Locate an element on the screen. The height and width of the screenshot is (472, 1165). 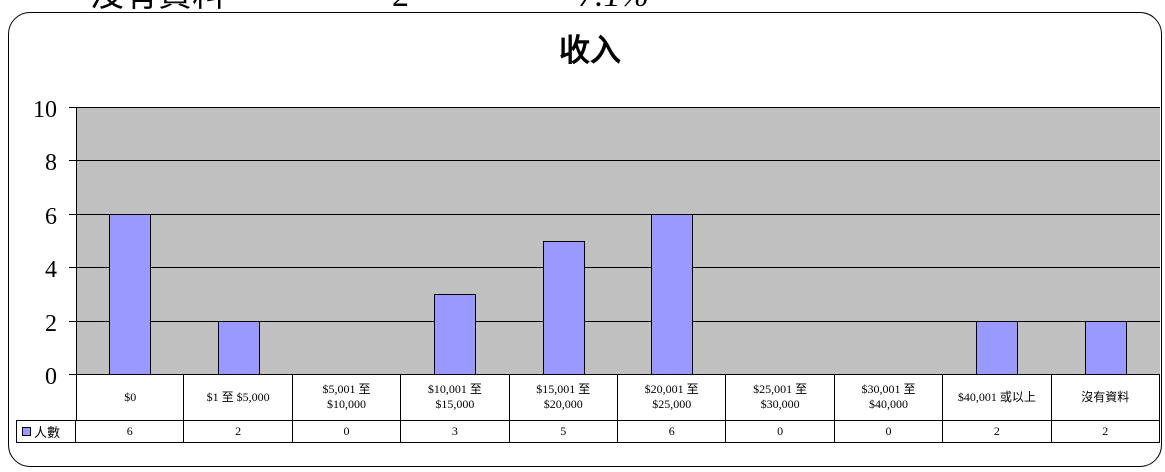
category-label: $40,001 或以上 is located at coordinates (996, 396).